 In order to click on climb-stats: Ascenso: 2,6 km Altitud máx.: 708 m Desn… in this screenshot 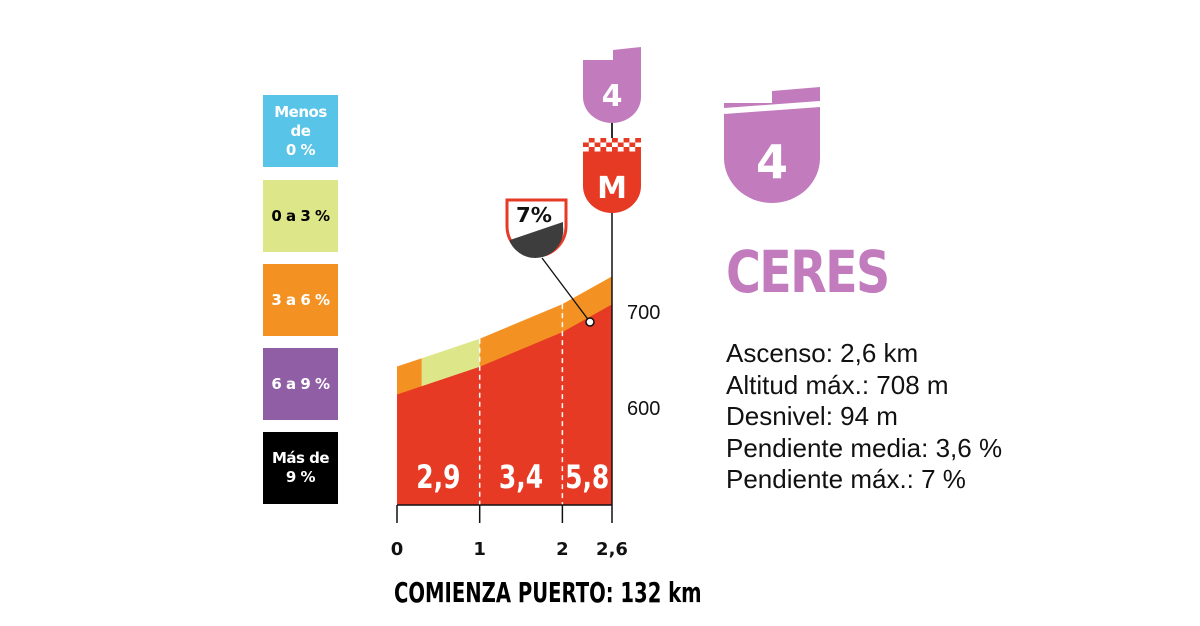, I will do `click(864, 417)`.